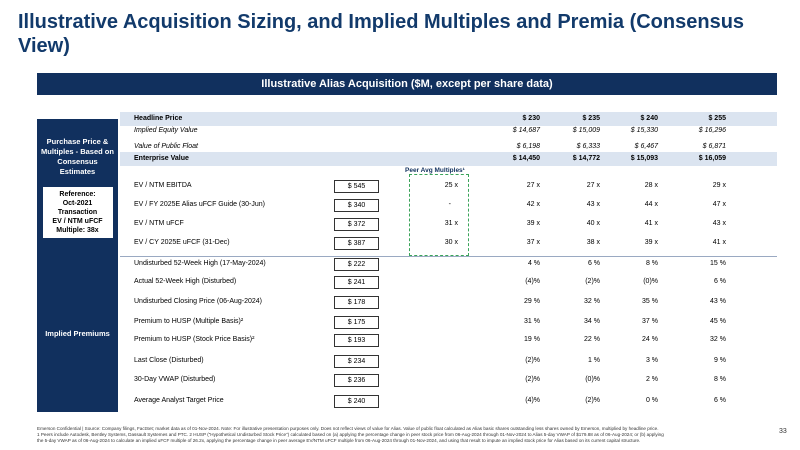 Image resolution: width=800 pixels, height=450 pixels. What do you see at coordinates (593, 360) in the screenshot?
I see `row-value: 1 %` at bounding box center [593, 360].